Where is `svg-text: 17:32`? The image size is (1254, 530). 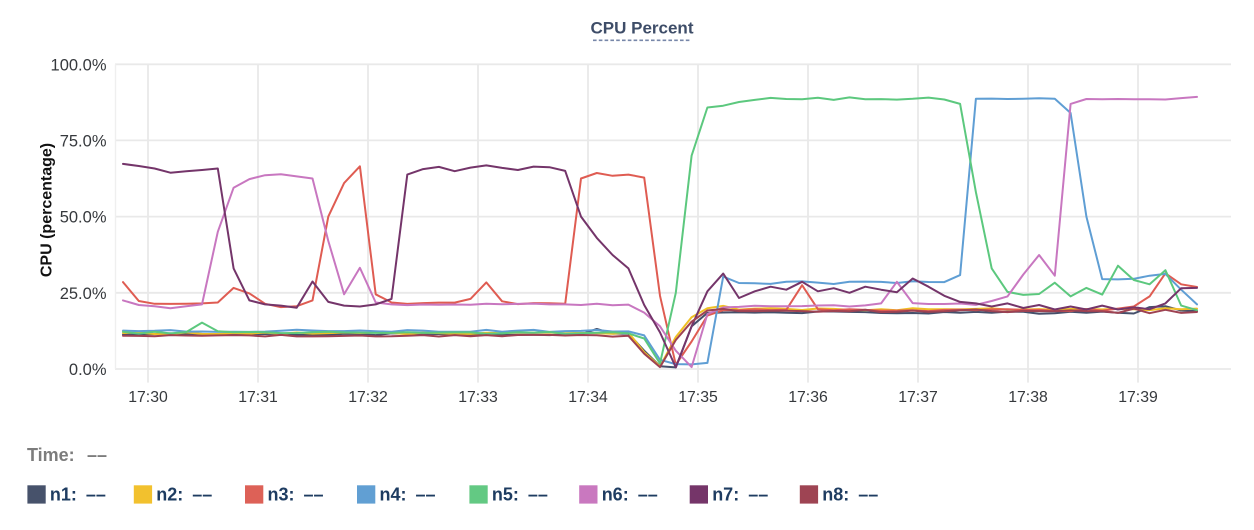 svg-text: 17:32 is located at coordinates (368, 397).